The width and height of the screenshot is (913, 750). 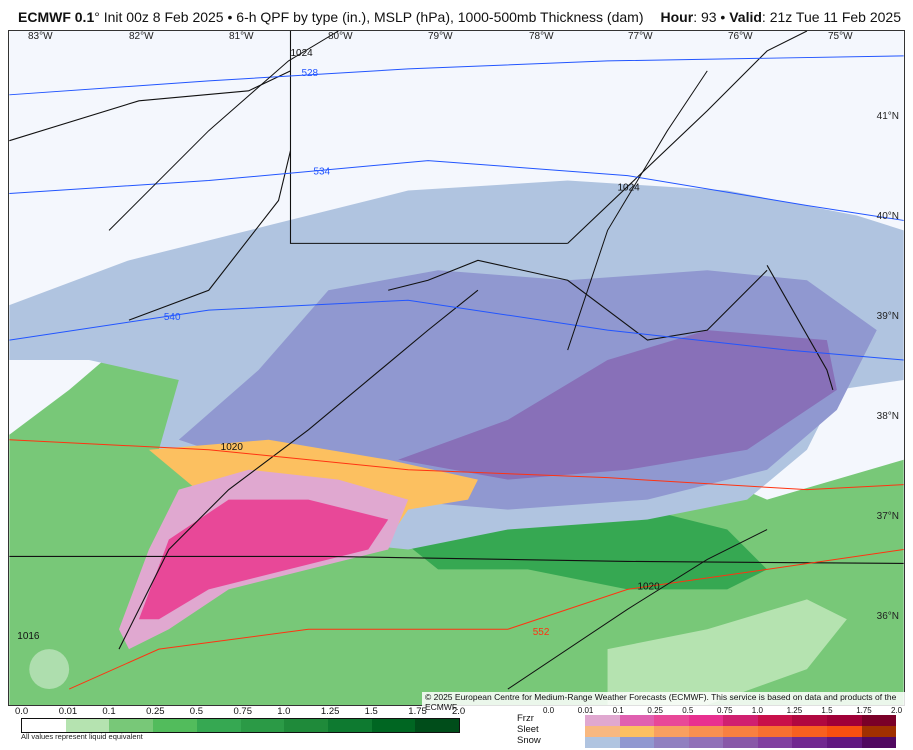 I want to click on type-bar-sleet, so click(x=741, y=731).